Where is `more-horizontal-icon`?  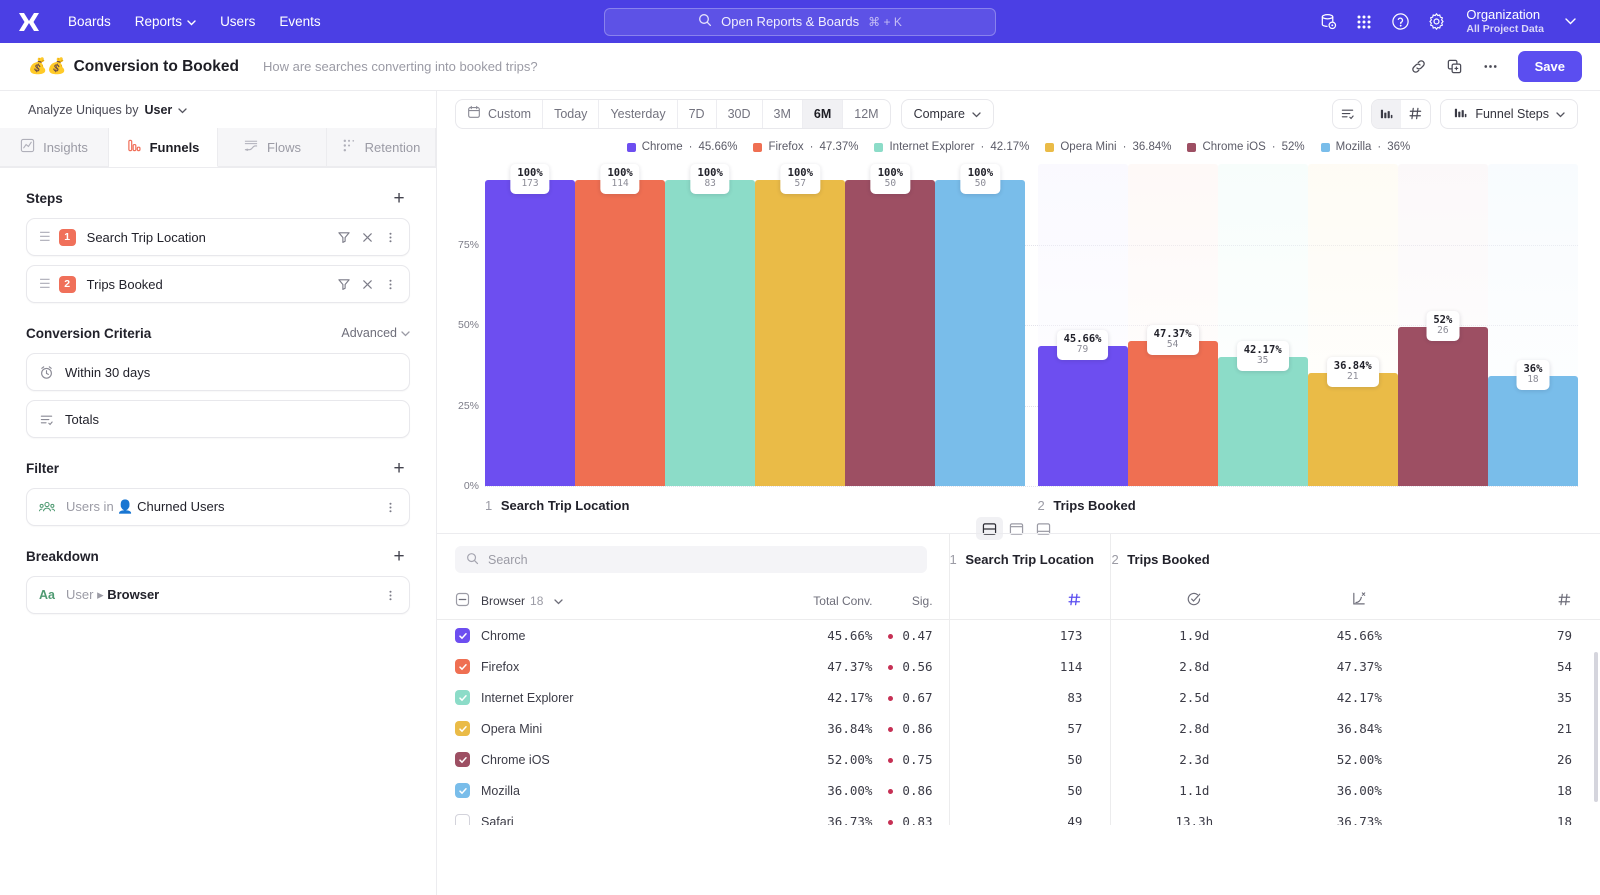 more-horizontal-icon is located at coordinates (1491, 67).